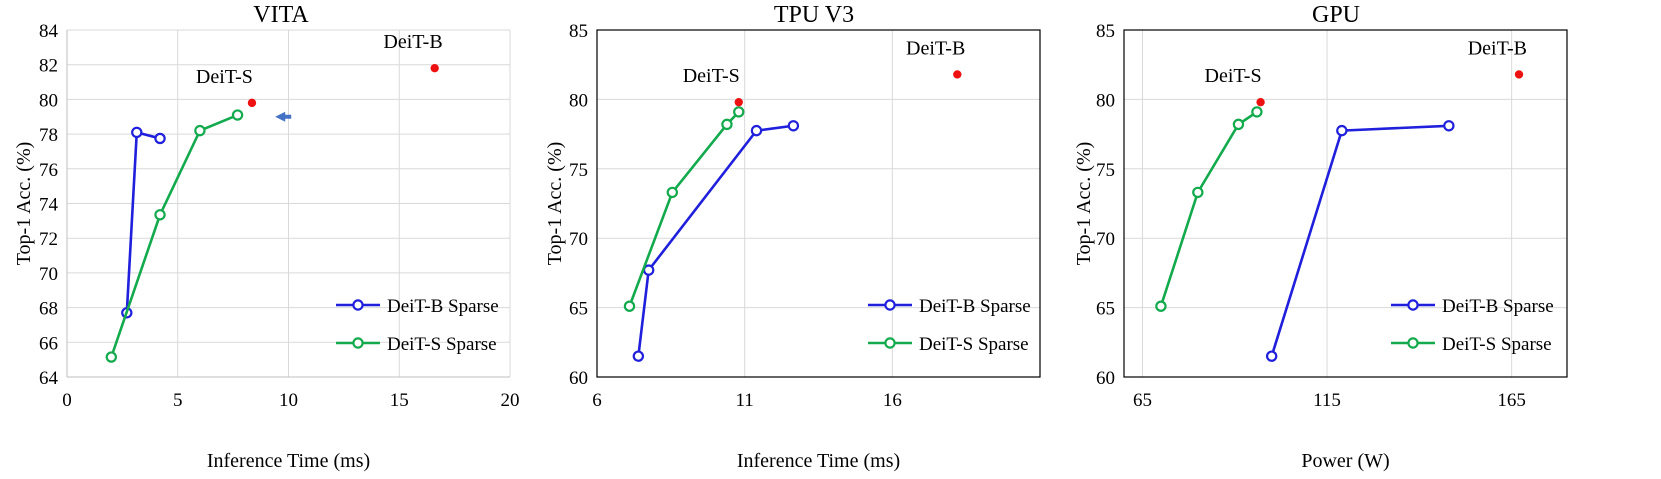  I want to click on x-tick-label: 10, so click(288, 400).